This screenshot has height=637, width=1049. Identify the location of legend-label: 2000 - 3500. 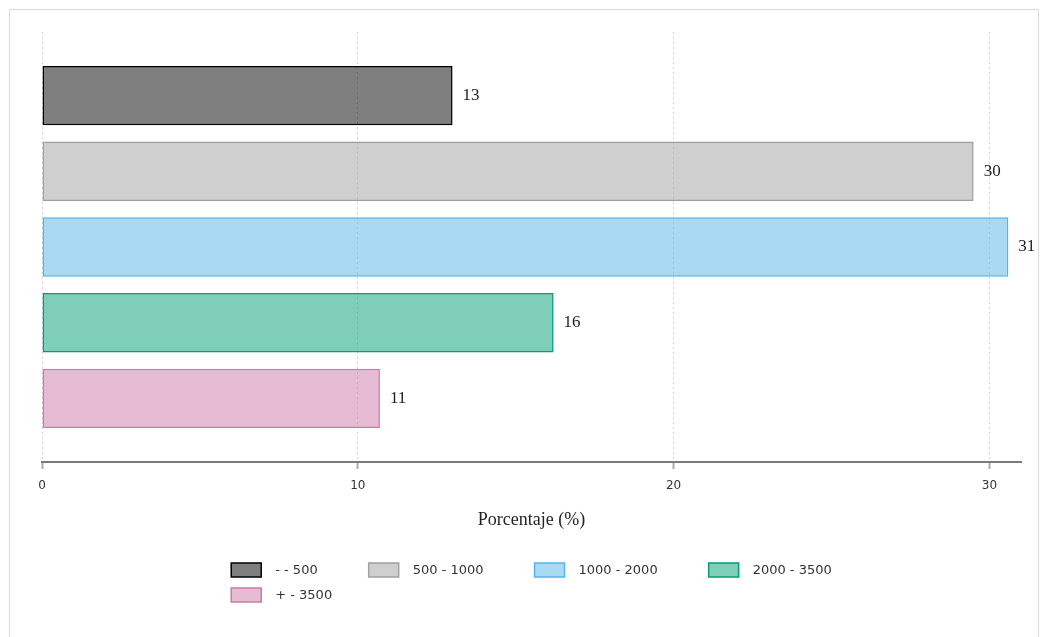
(792, 570).